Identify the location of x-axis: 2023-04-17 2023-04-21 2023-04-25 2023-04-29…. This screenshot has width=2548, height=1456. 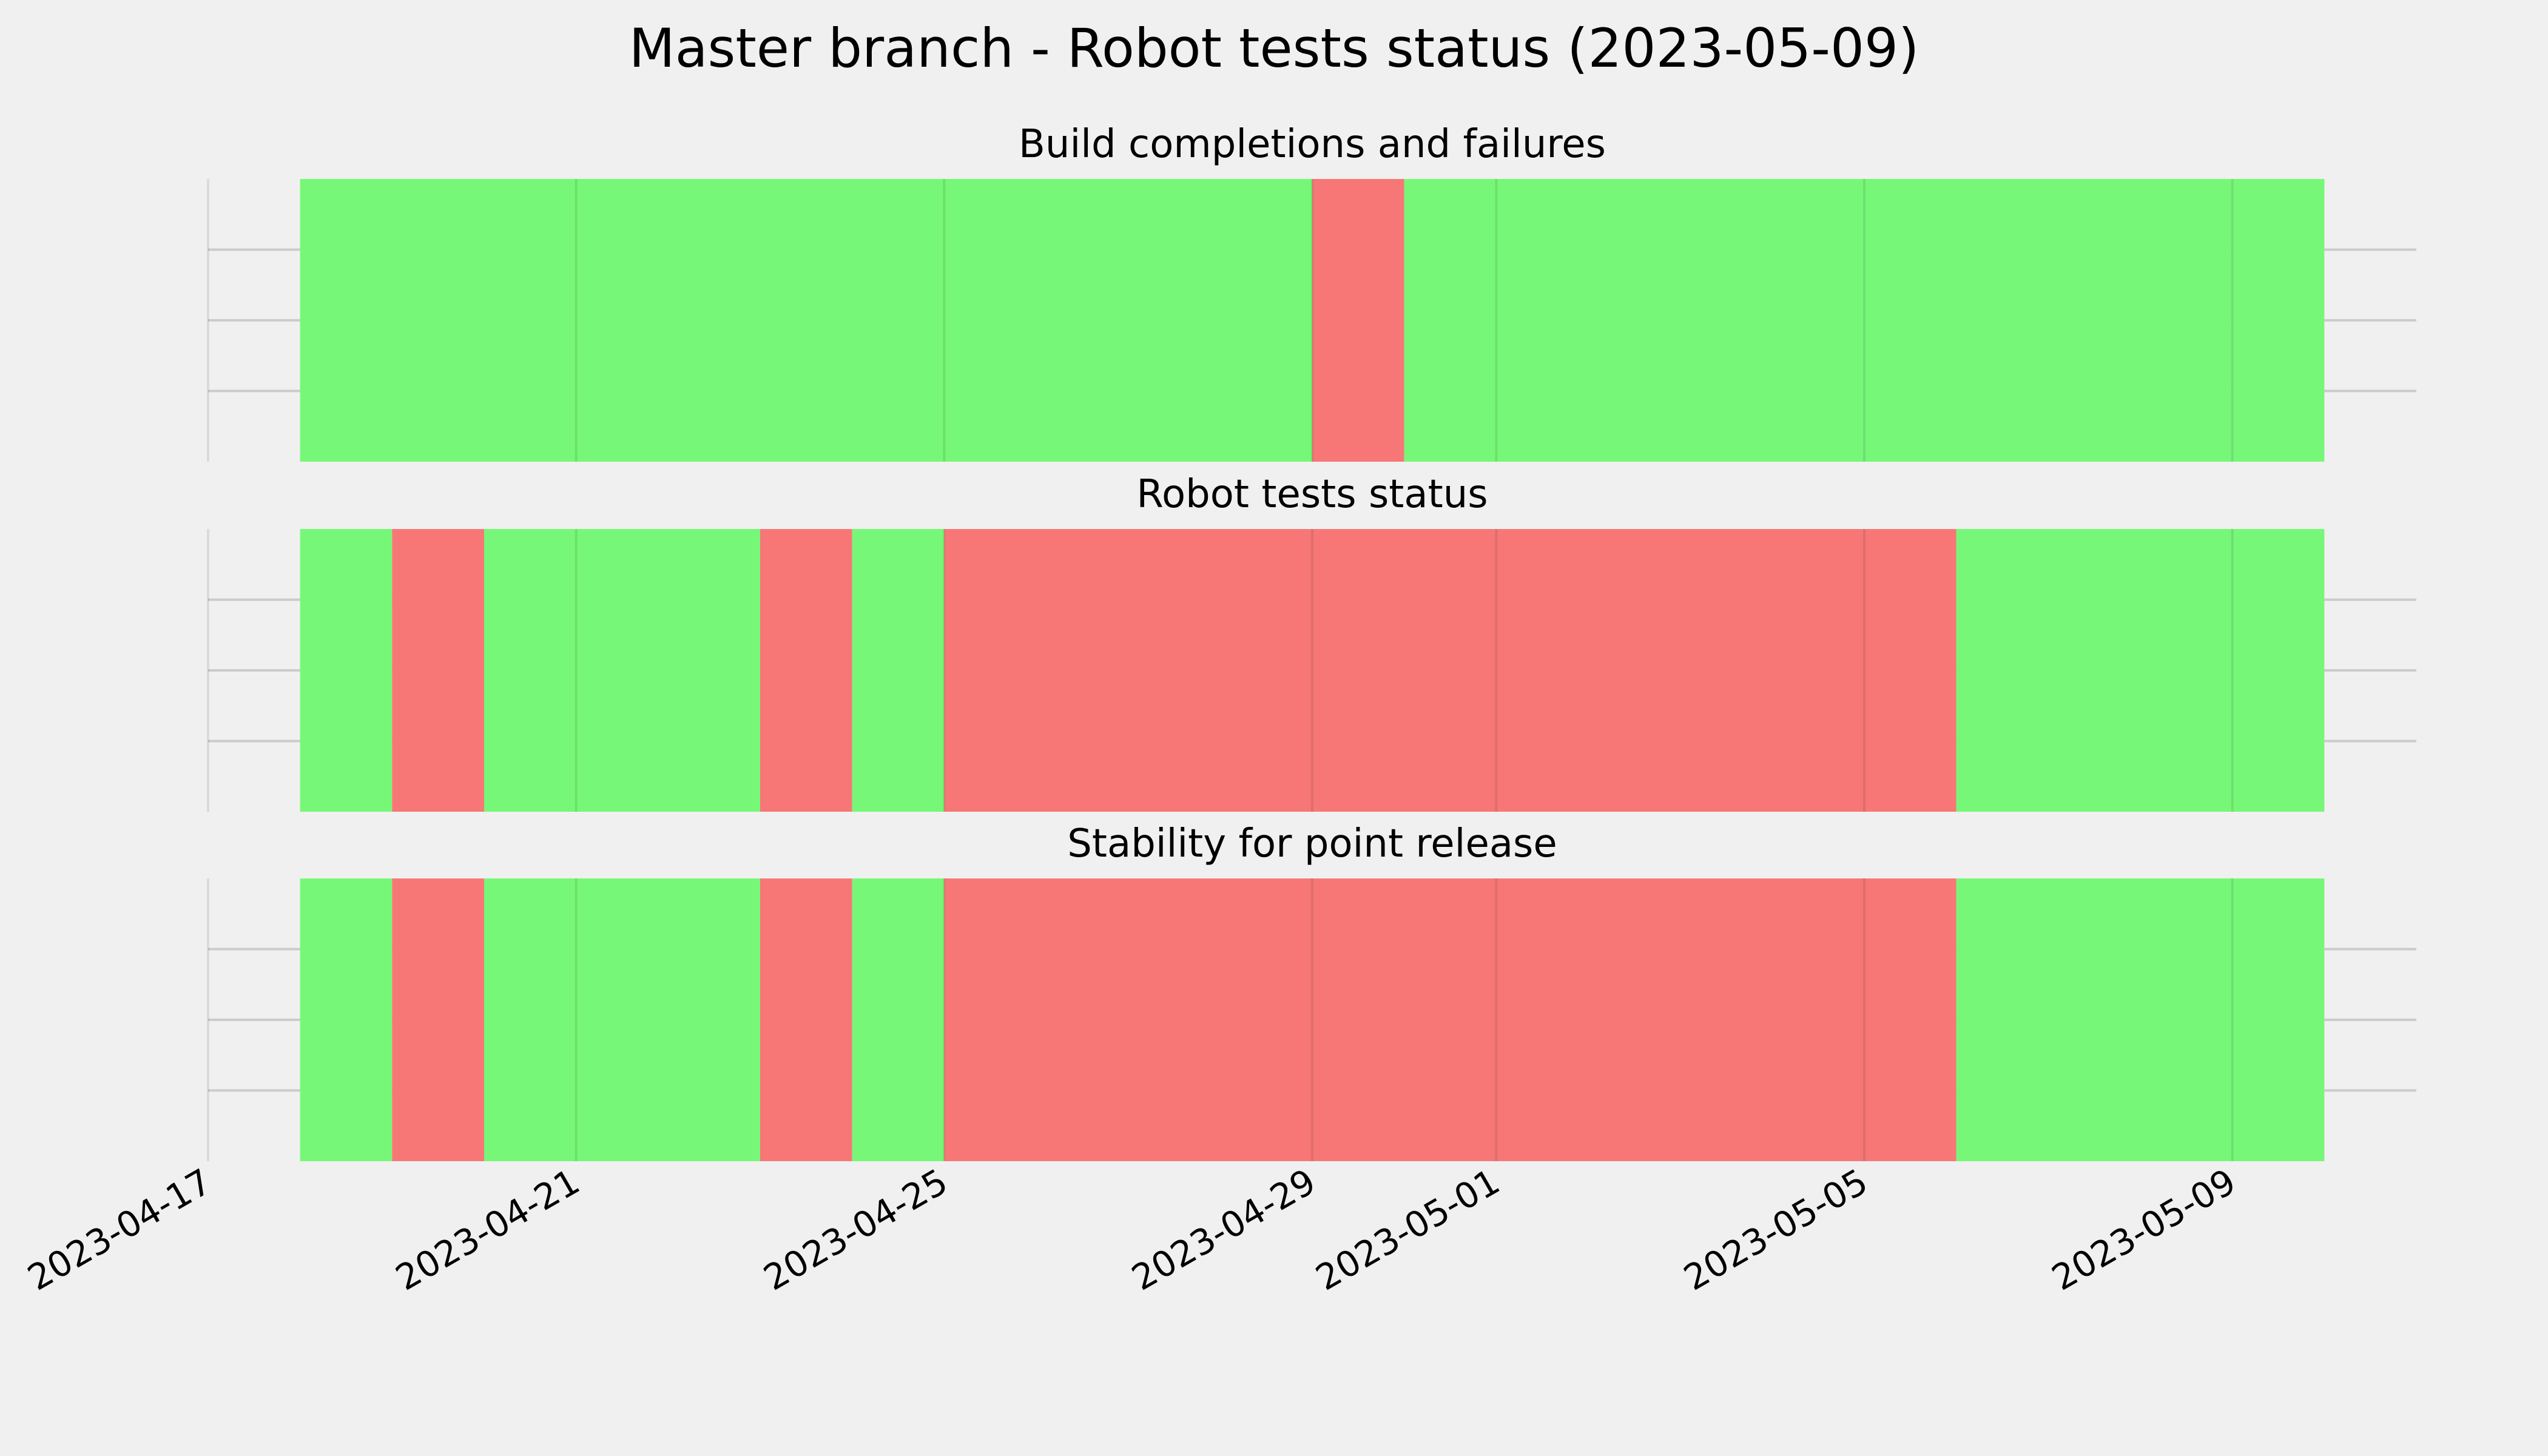
(1132, 1229).